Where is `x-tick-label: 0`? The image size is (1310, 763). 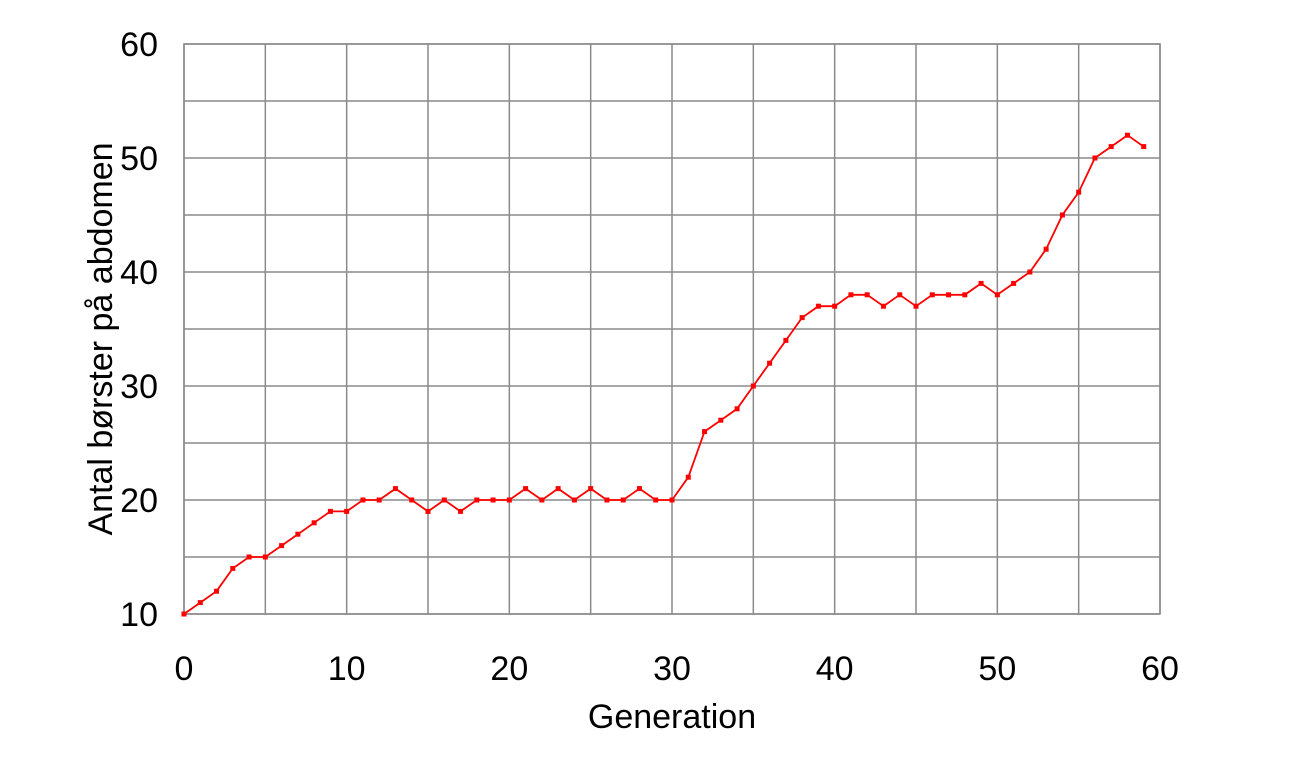 x-tick-label: 0 is located at coordinates (184, 669).